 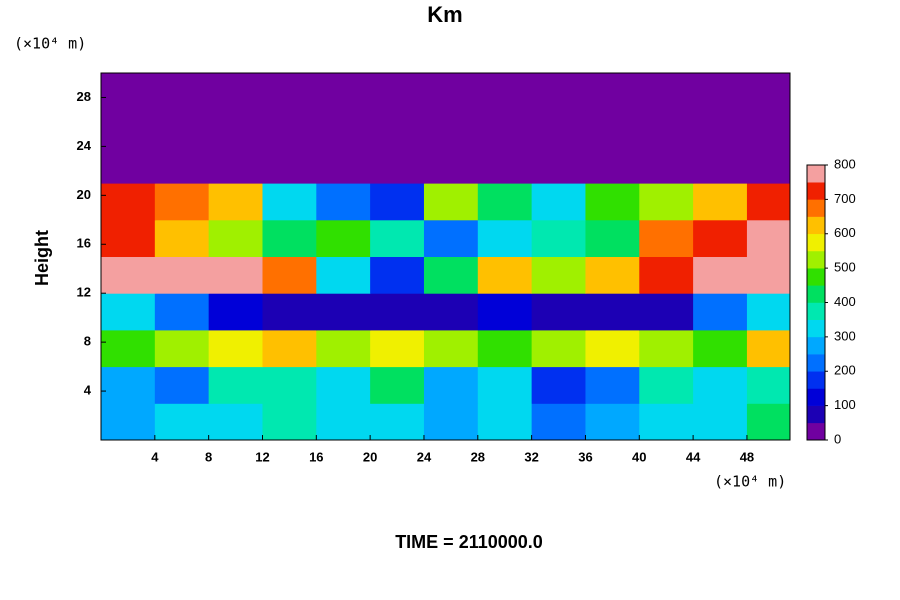 What do you see at coordinates (837, 438) in the screenshot?
I see `colorbar-tick-label: 0` at bounding box center [837, 438].